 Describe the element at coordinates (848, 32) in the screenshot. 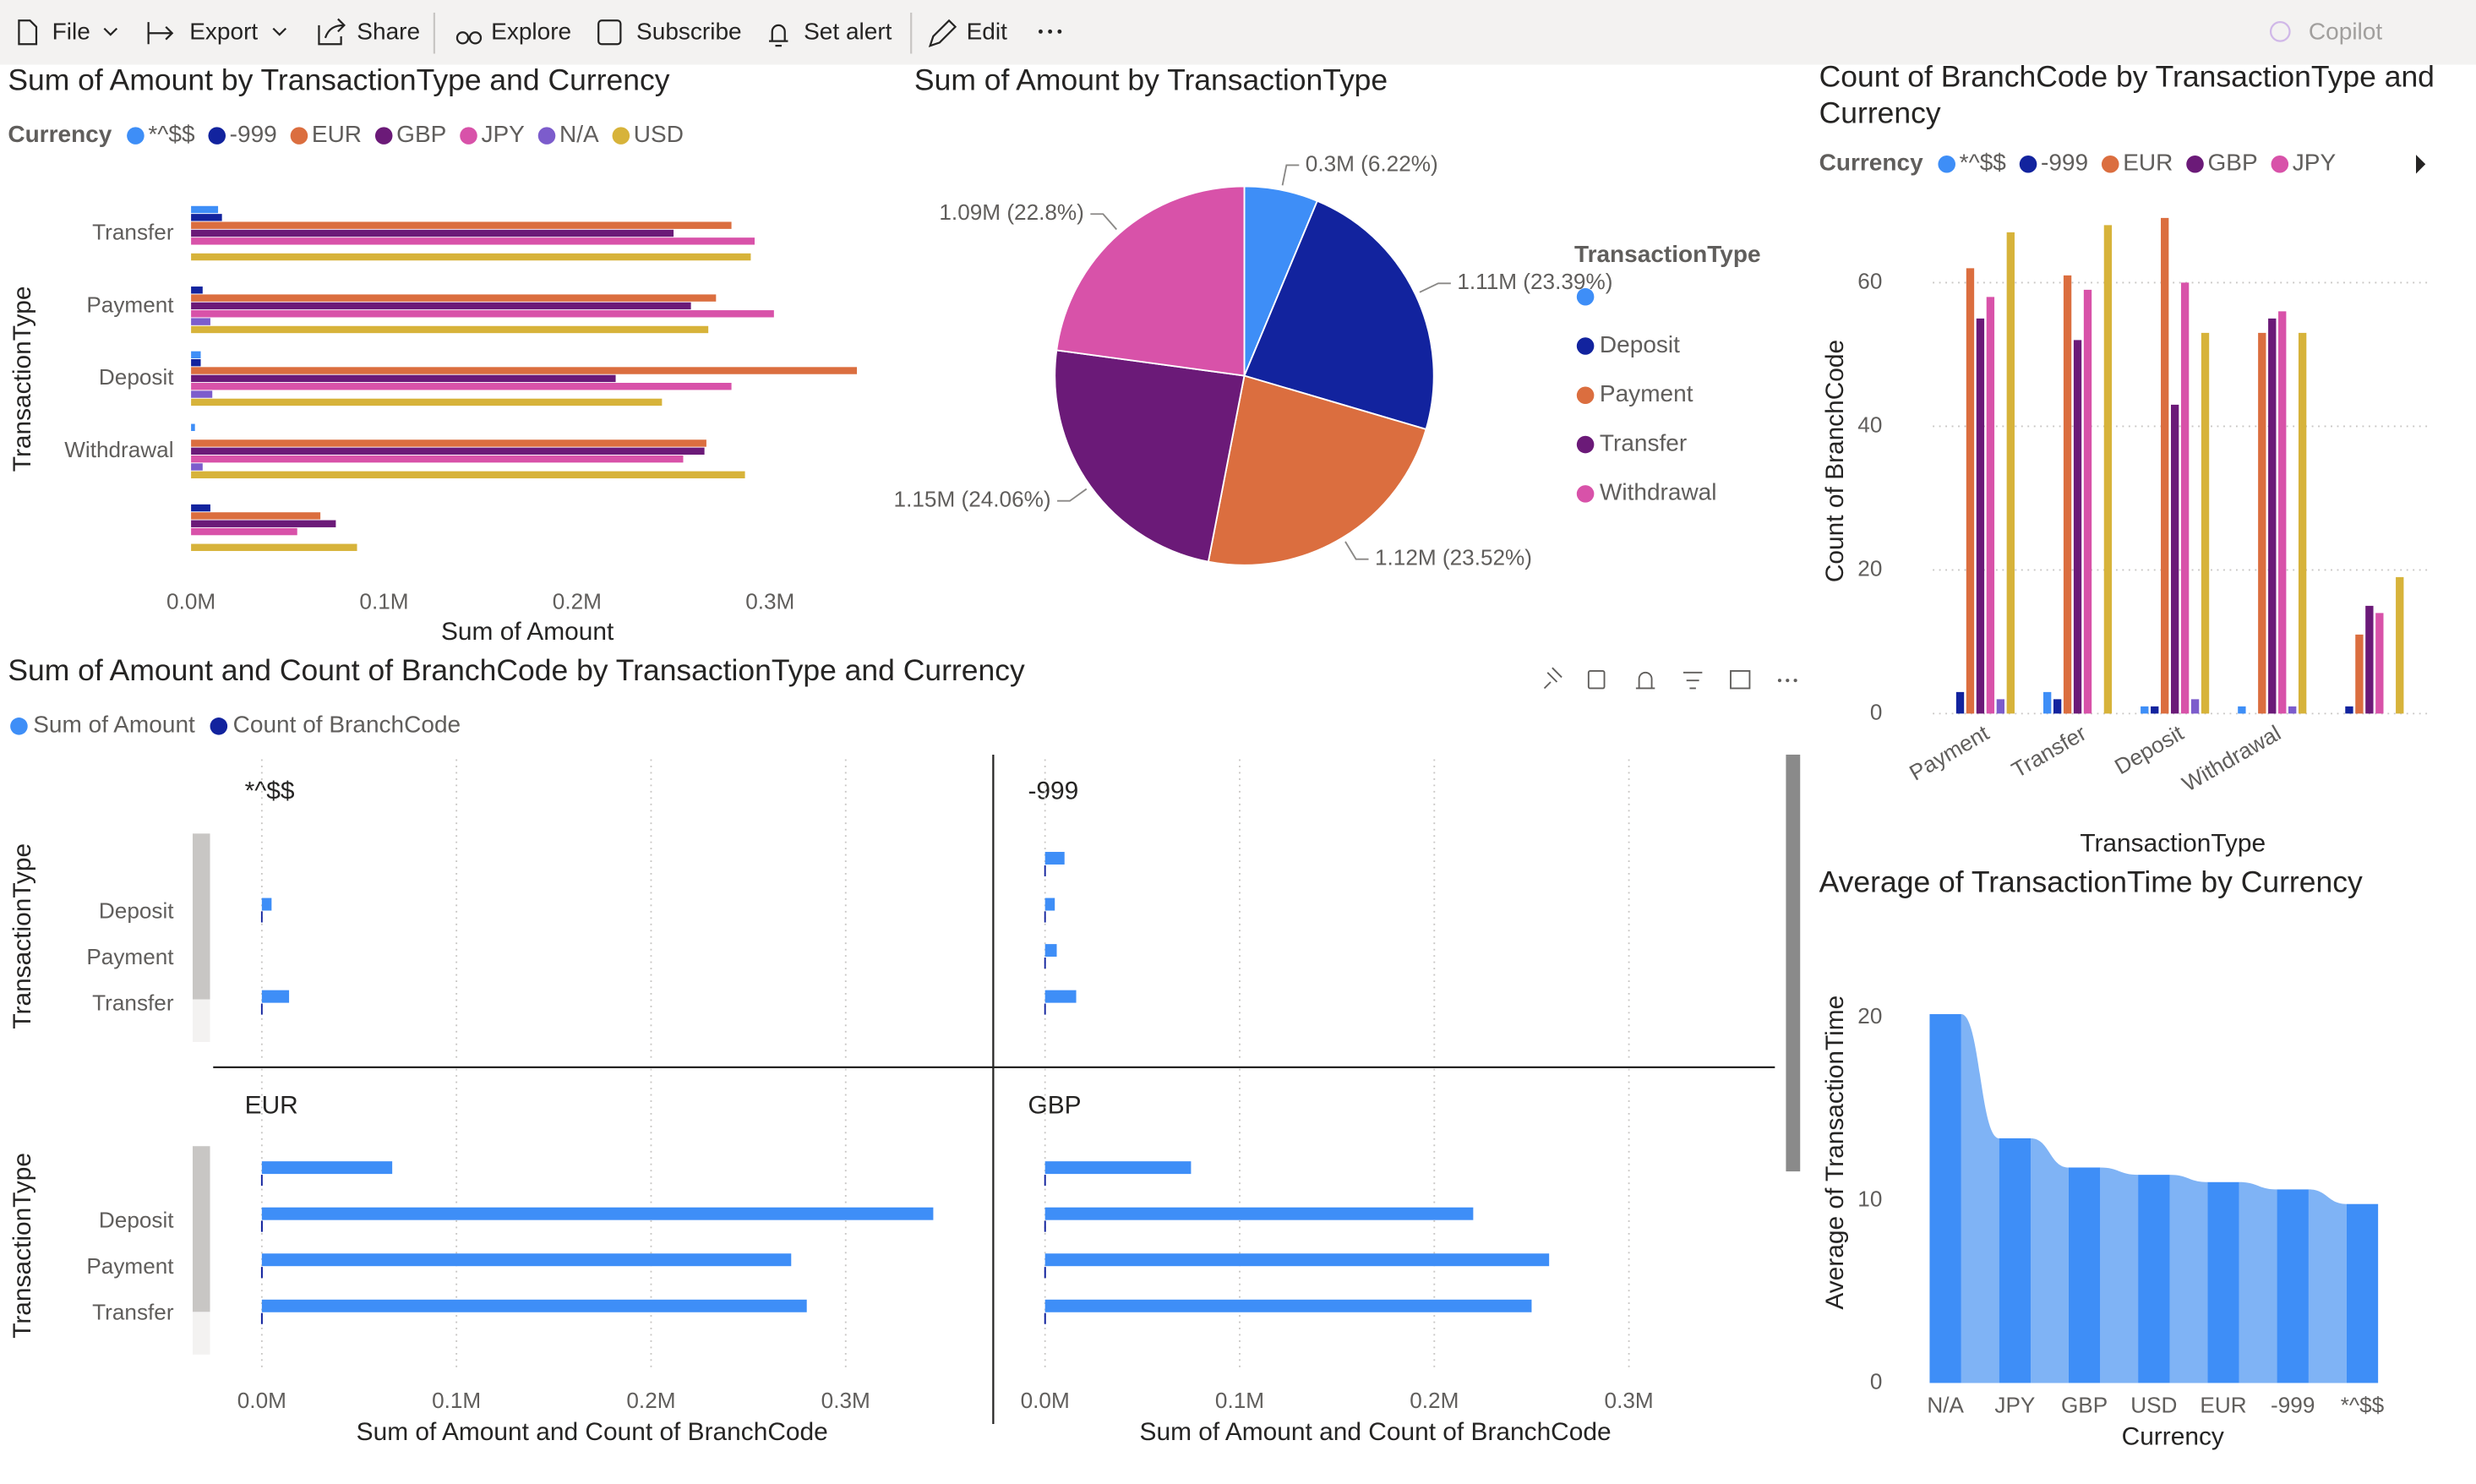

I see `menu-set-alert: Set alert` at that location.